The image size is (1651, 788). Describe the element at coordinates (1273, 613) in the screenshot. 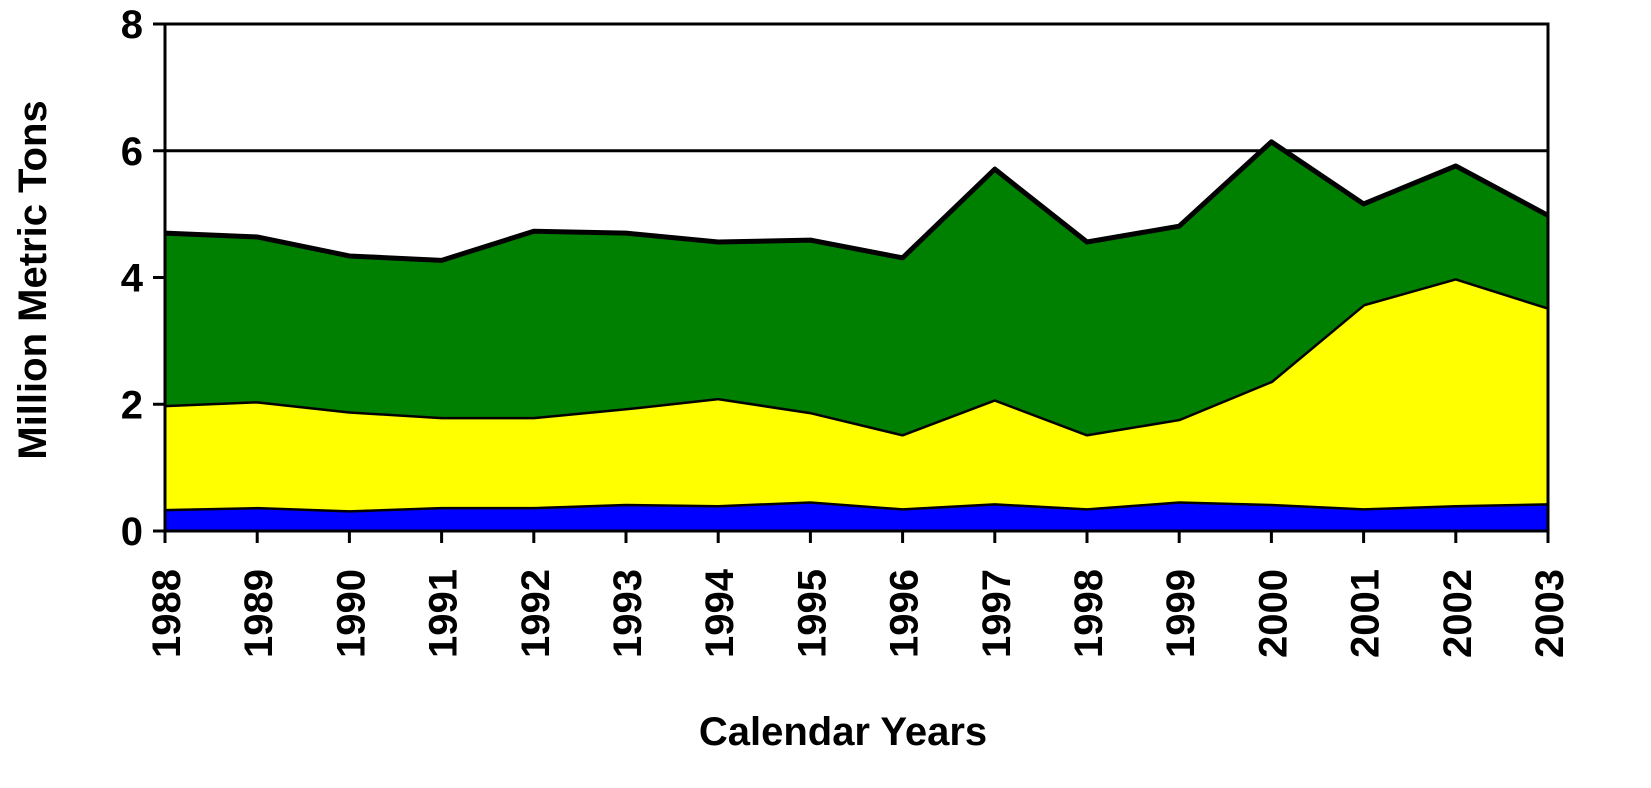

I see `x-tick-label: 2000` at that location.